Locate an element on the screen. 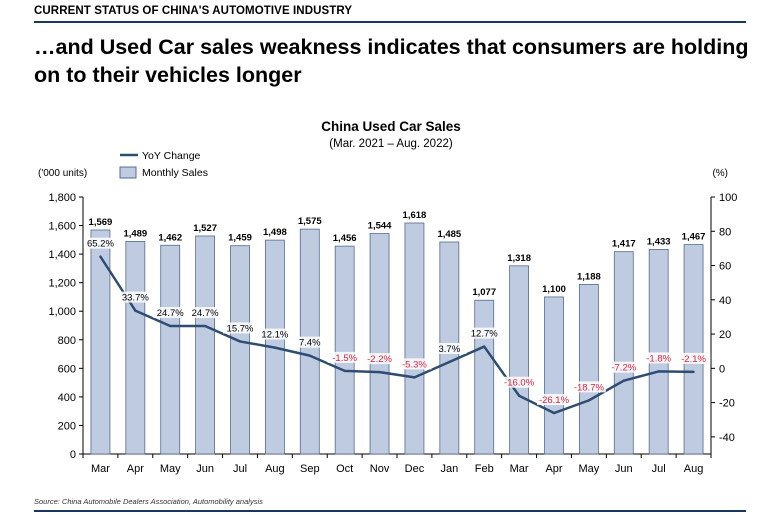 The width and height of the screenshot is (781, 517). yoy-value-label: -1.8% is located at coordinates (658, 358).